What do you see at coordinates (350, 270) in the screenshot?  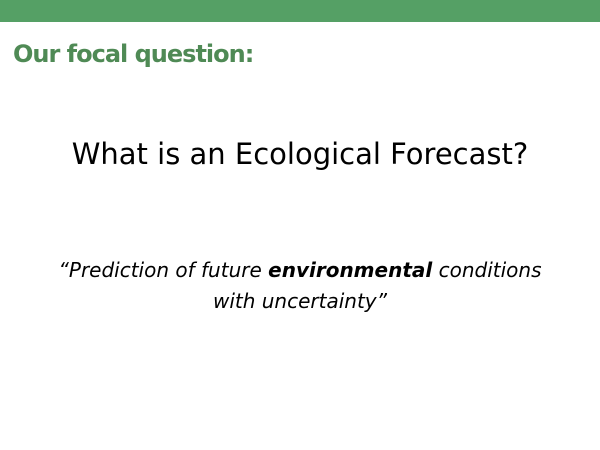 I see `quote-emphasis: environmental` at bounding box center [350, 270].